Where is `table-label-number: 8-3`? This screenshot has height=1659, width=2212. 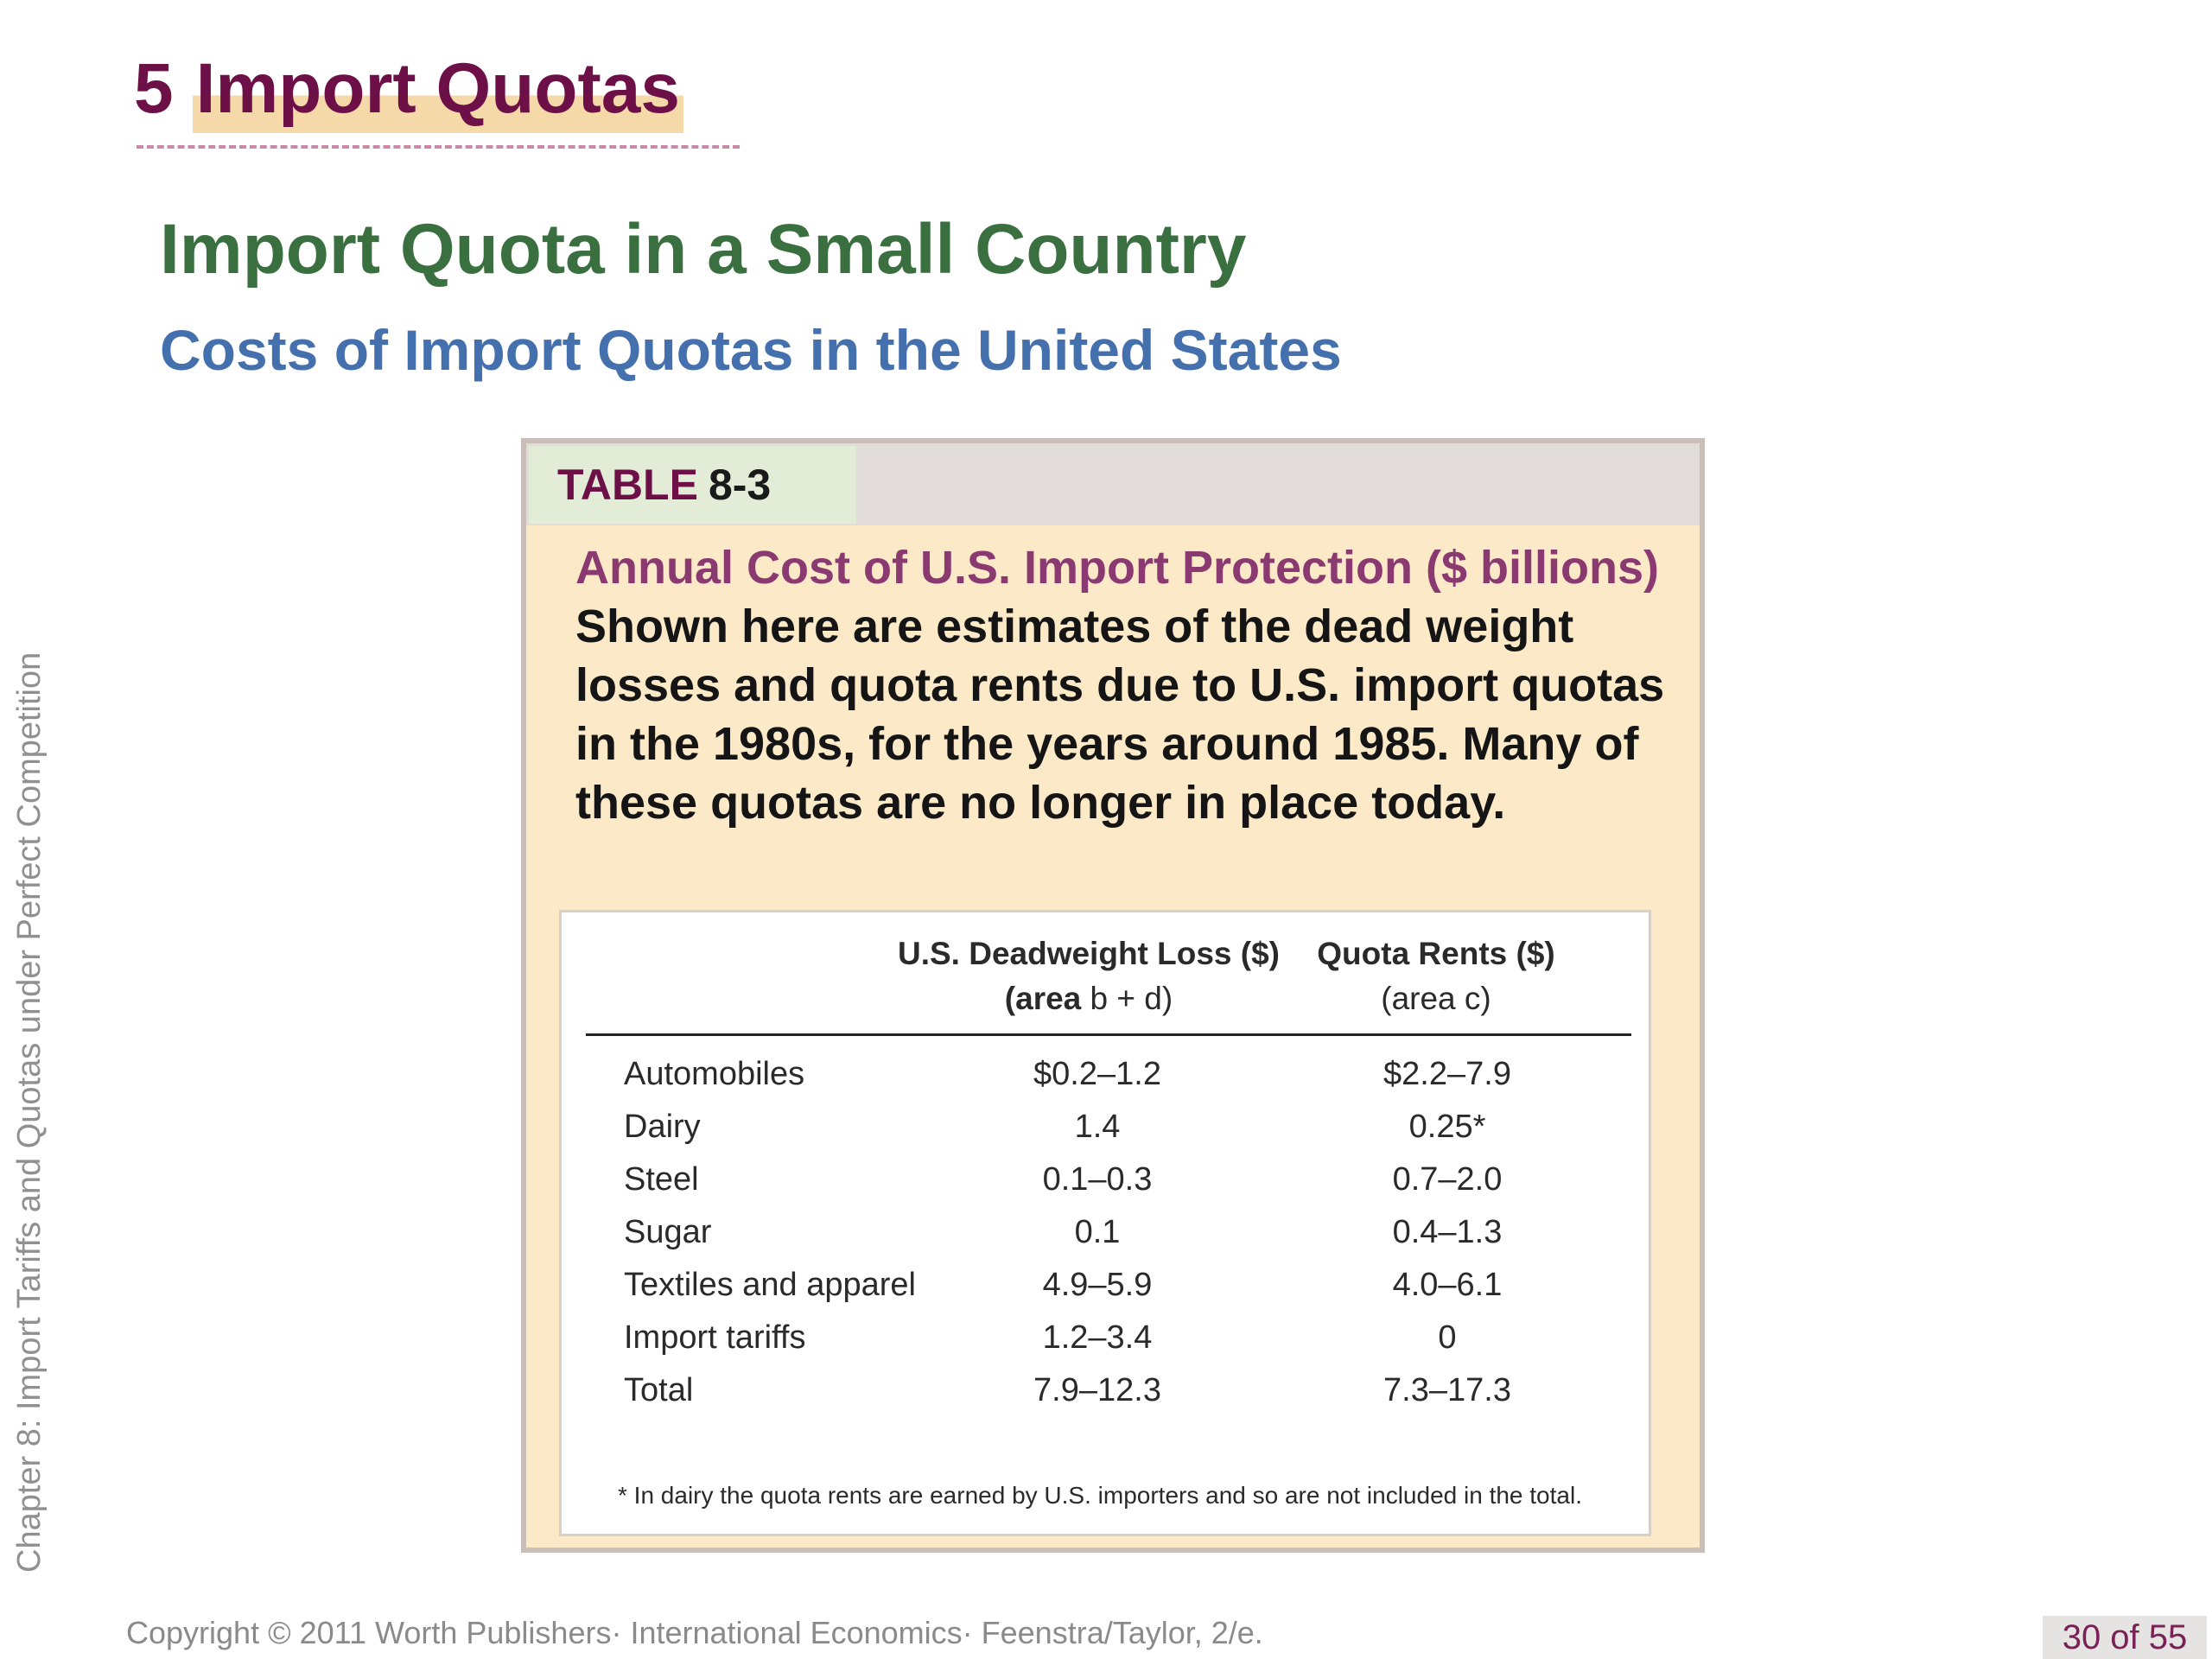 table-label-number: 8-3 is located at coordinates (740, 485).